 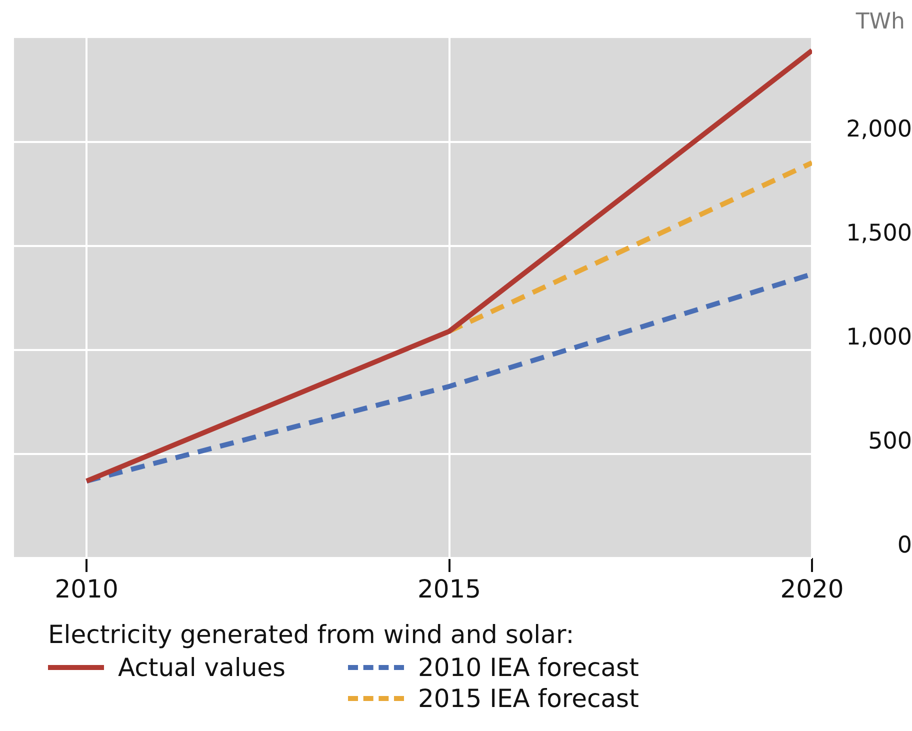 What do you see at coordinates (312, 634) in the screenshot?
I see `legend-title: Electricity generated from wind and solar:` at bounding box center [312, 634].